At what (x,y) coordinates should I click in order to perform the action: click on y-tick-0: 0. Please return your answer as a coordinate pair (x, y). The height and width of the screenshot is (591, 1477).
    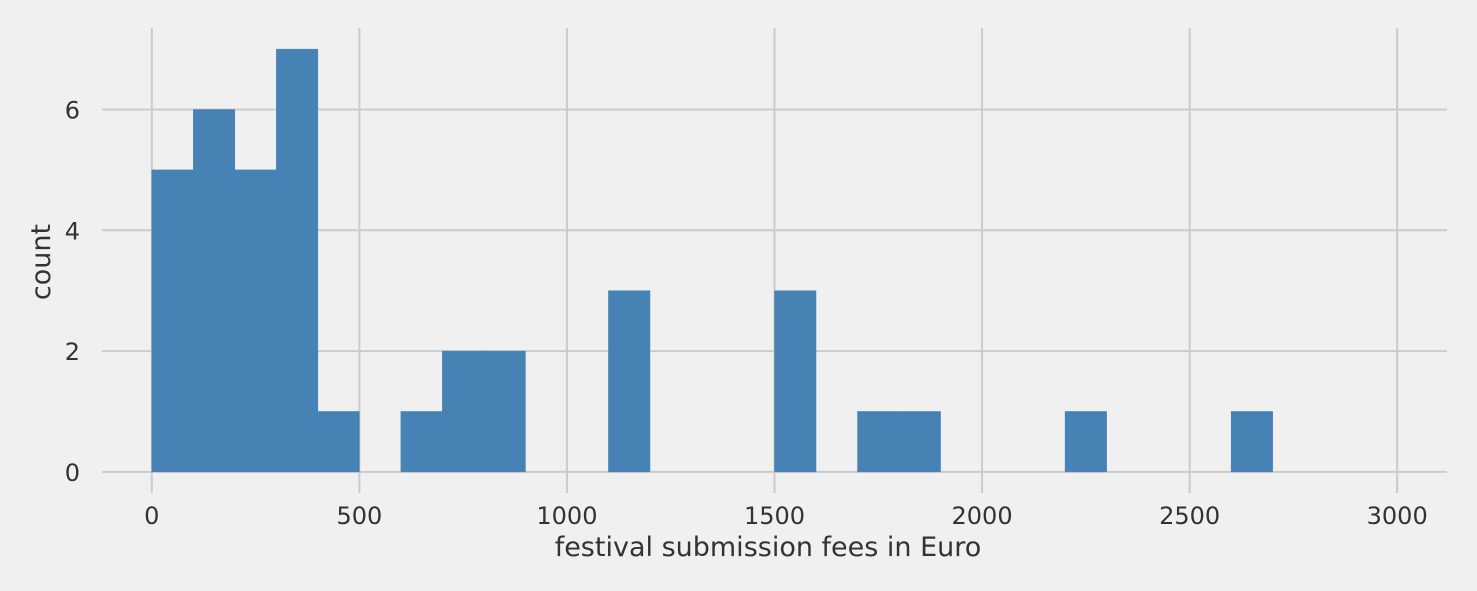
    Looking at the image, I should click on (72, 473).